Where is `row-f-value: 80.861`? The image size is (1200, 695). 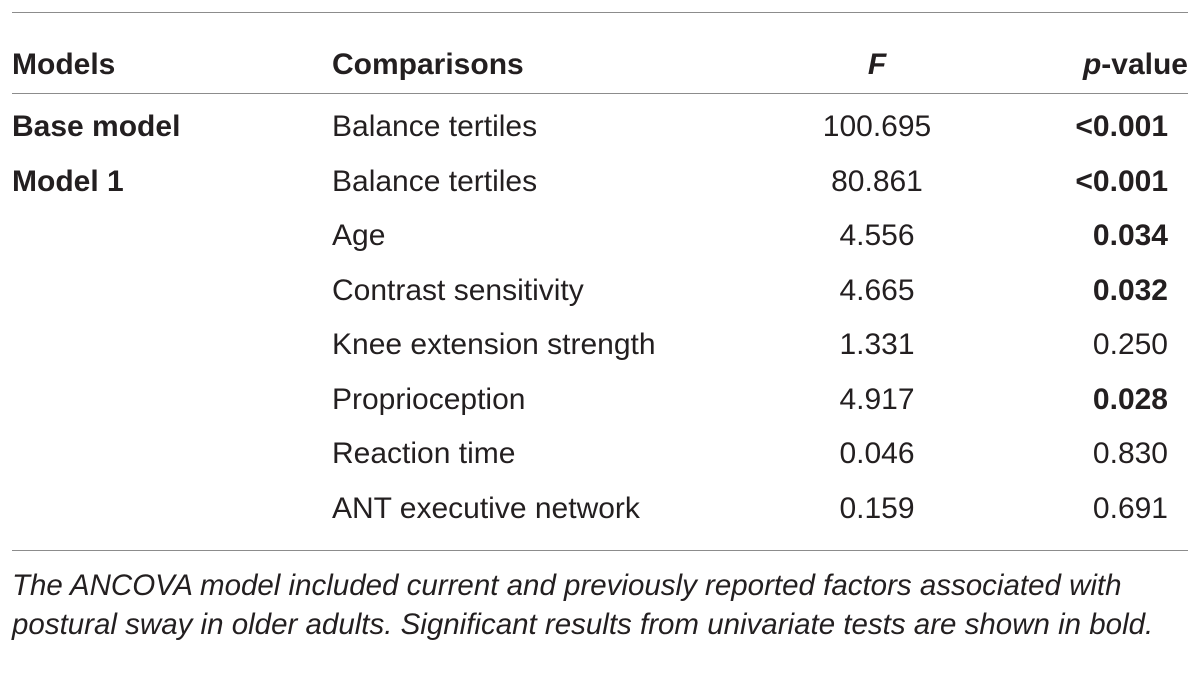
row-f-value: 80.861 is located at coordinates (877, 181).